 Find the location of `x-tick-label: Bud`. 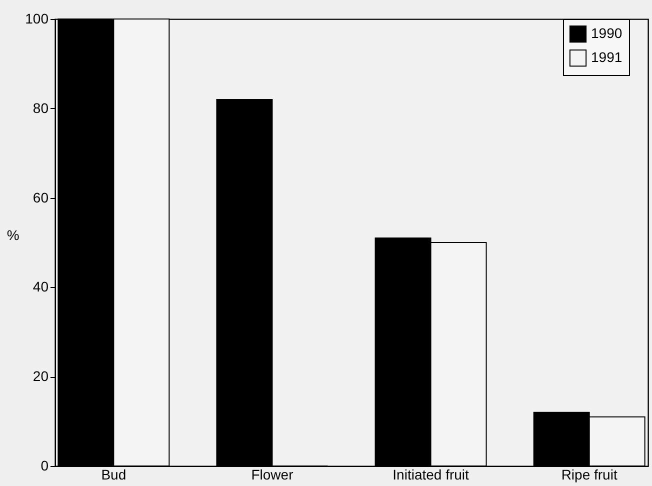

x-tick-label: Bud is located at coordinates (113, 474).